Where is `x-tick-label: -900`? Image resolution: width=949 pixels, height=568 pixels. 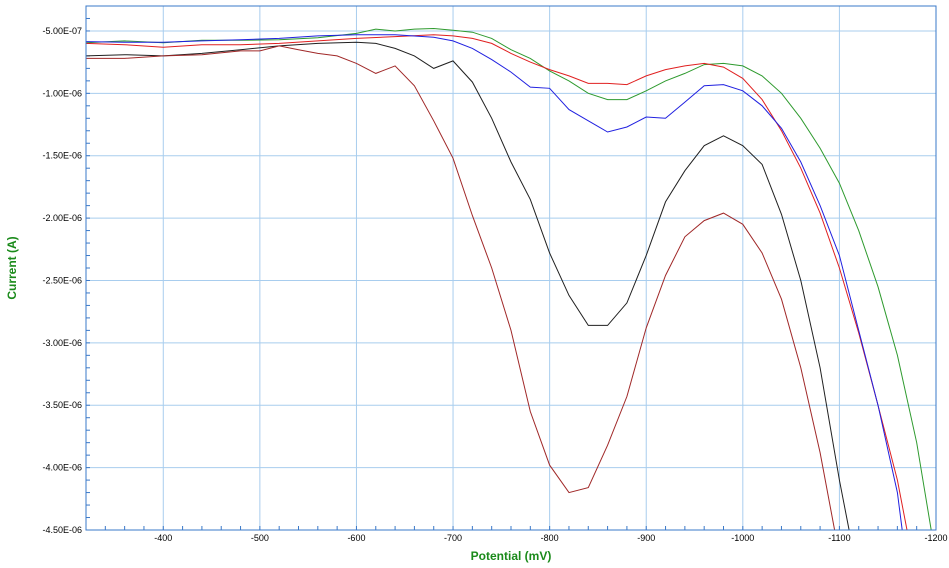
x-tick-label: -900 is located at coordinates (646, 538).